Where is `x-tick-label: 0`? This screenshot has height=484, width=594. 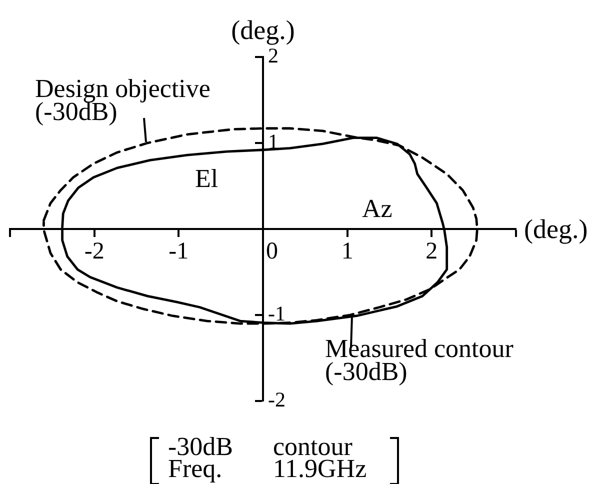
x-tick-label: 0 is located at coordinates (272, 251).